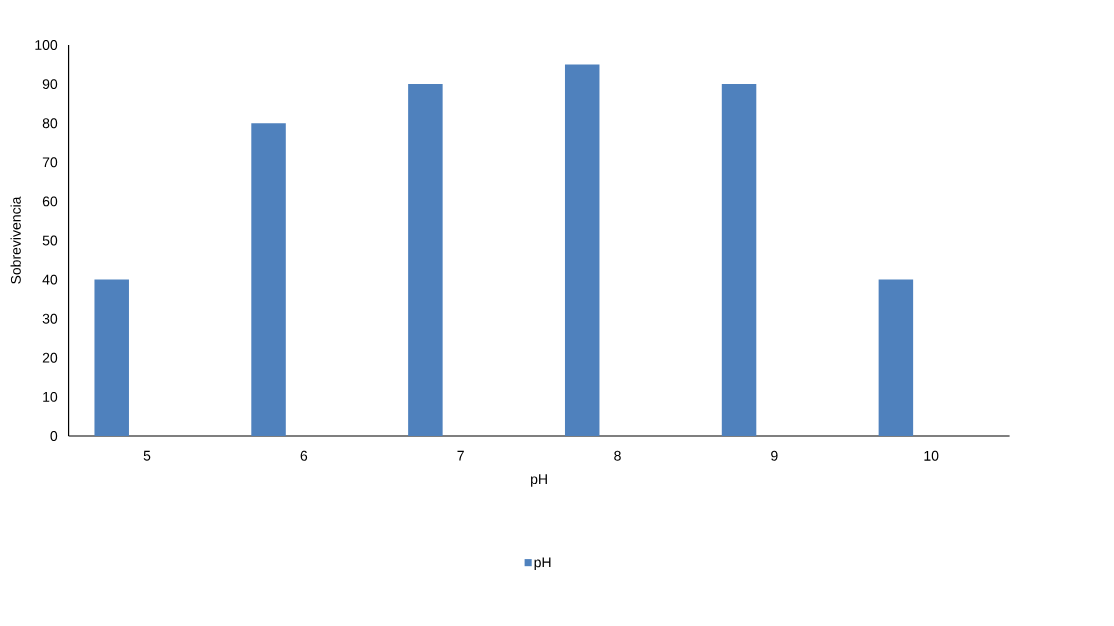  Describe the element at coordinates (50, 162) in the screenshot. I see `y-tick-label: 70` at that location.